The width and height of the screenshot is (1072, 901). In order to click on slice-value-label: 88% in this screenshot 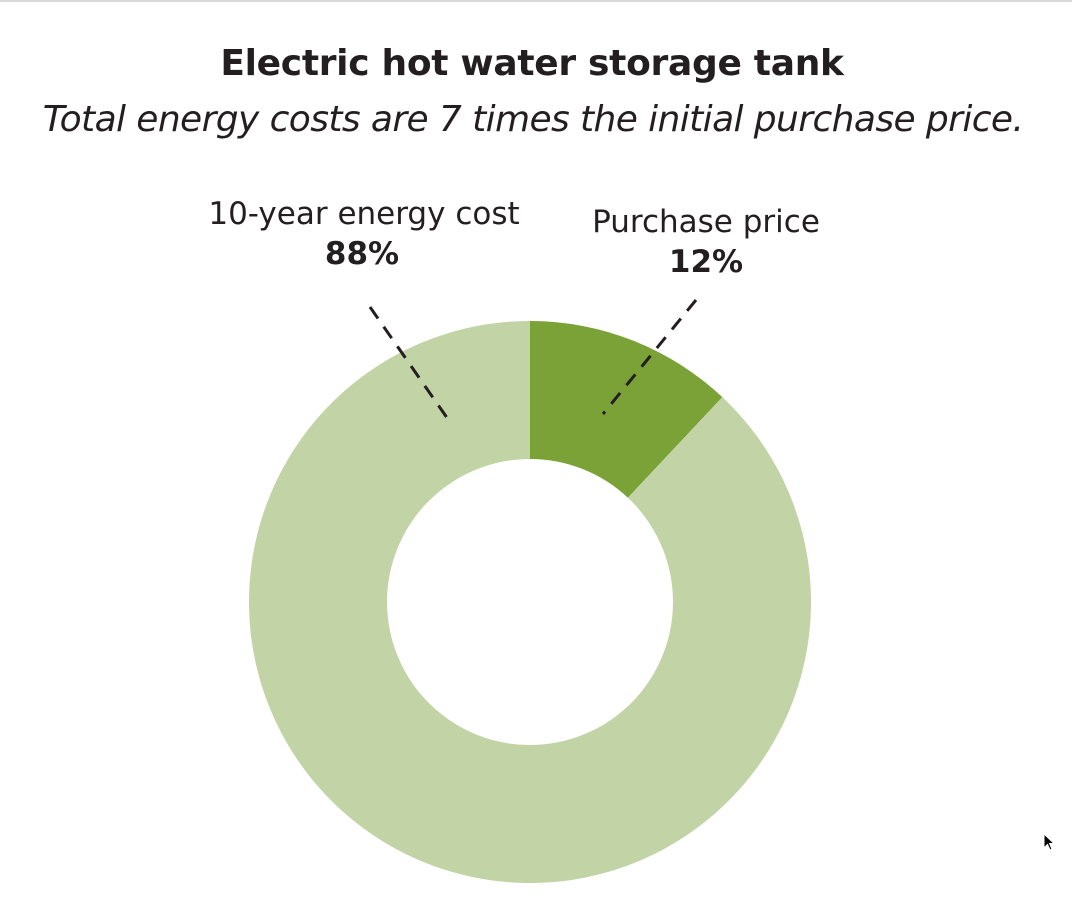, I will do `click(362, 254)`.